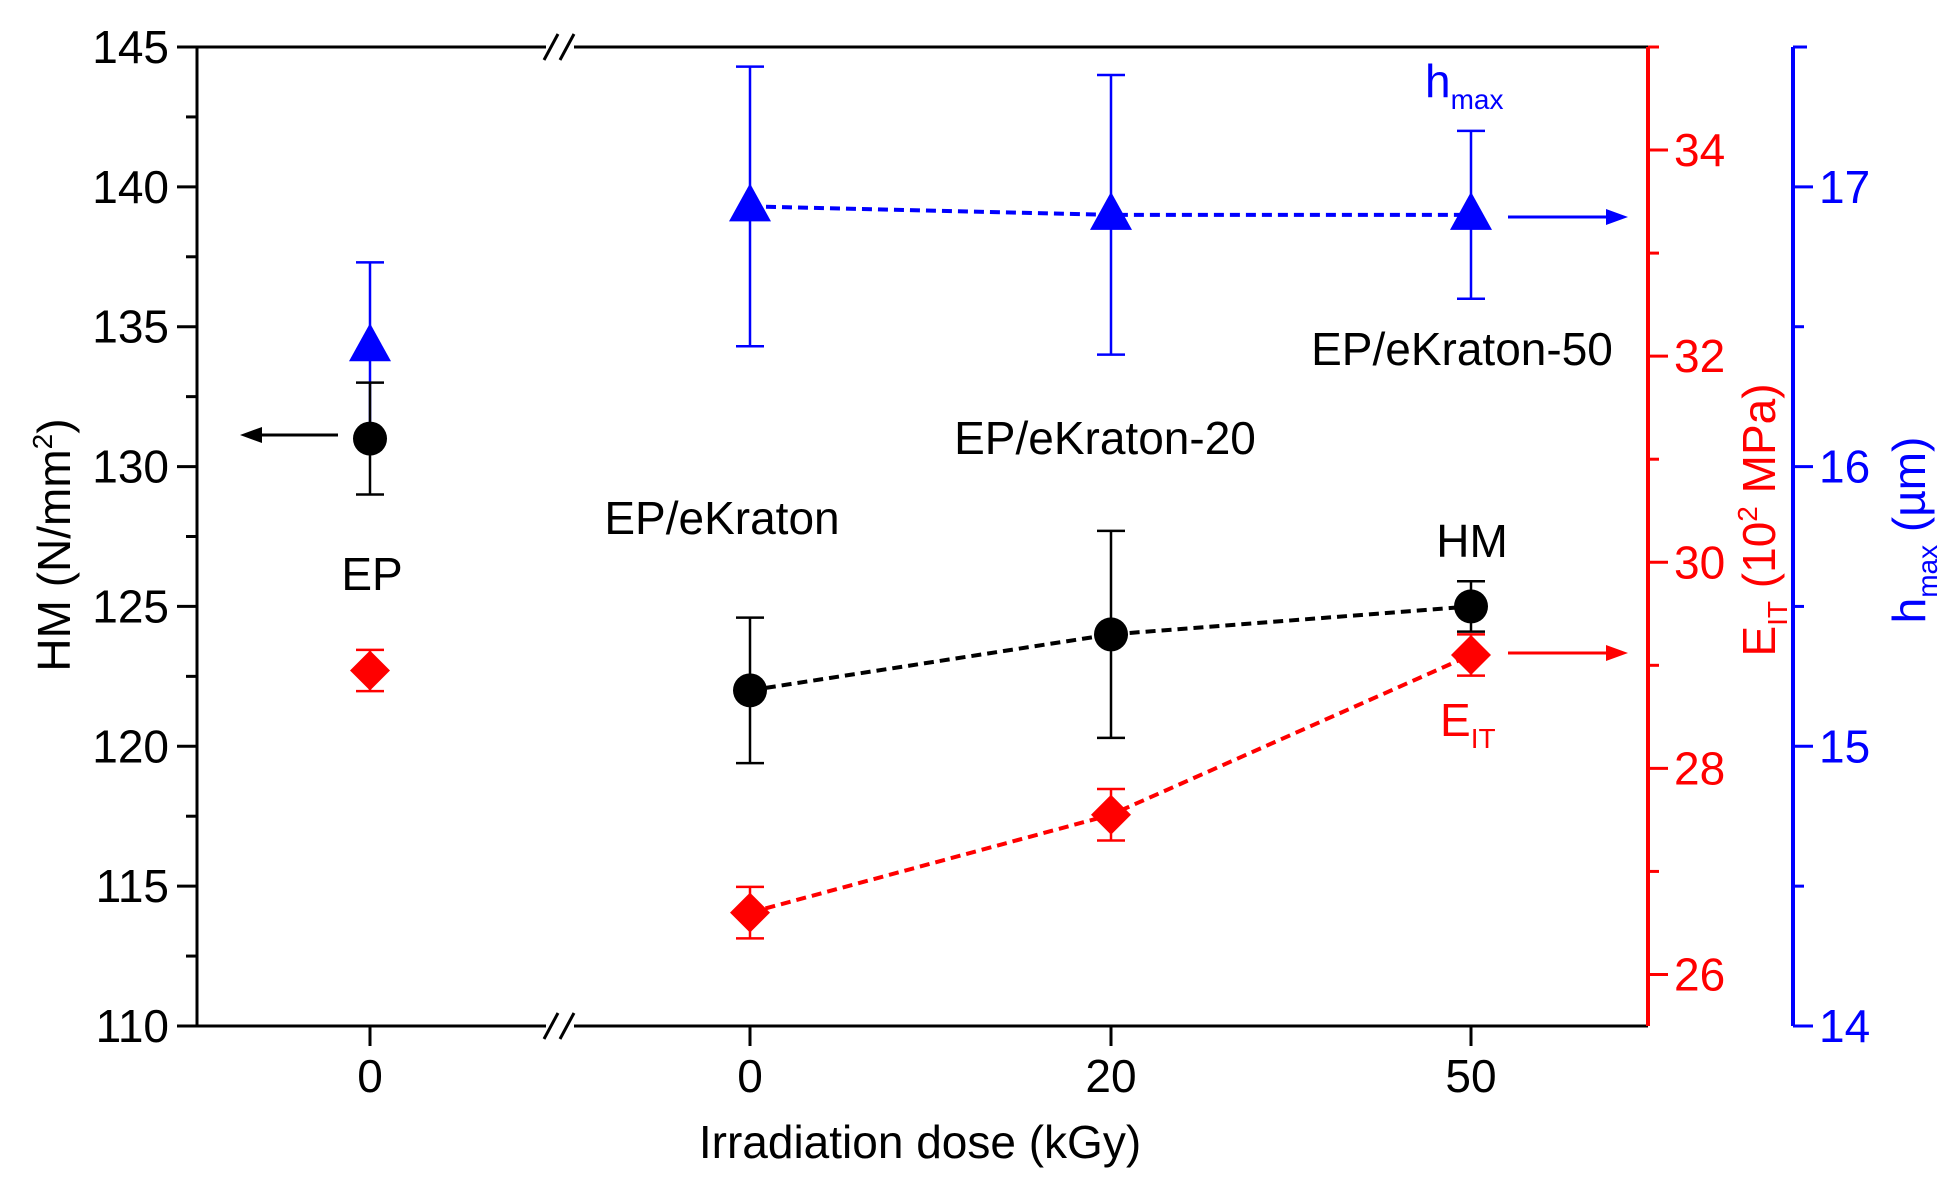 The image size is (1951, 1188). I want to click on left-axis-title: HM (N/mm2), so click(53, 544).